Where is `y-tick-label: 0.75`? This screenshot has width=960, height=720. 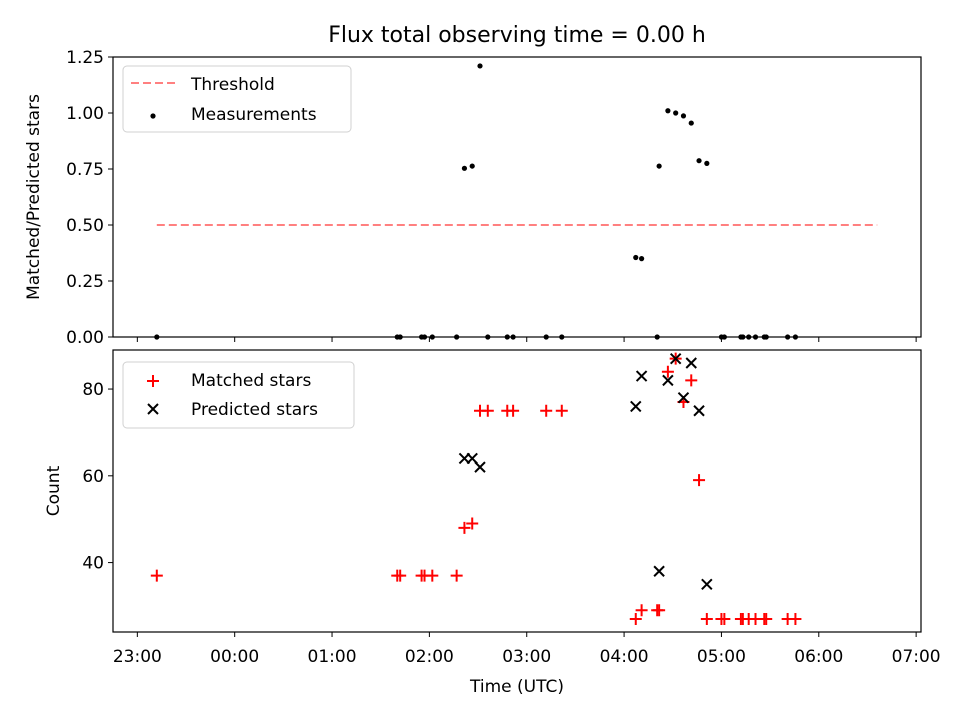 y-tick-label: 0.75 is located at coordinates (85, 170).